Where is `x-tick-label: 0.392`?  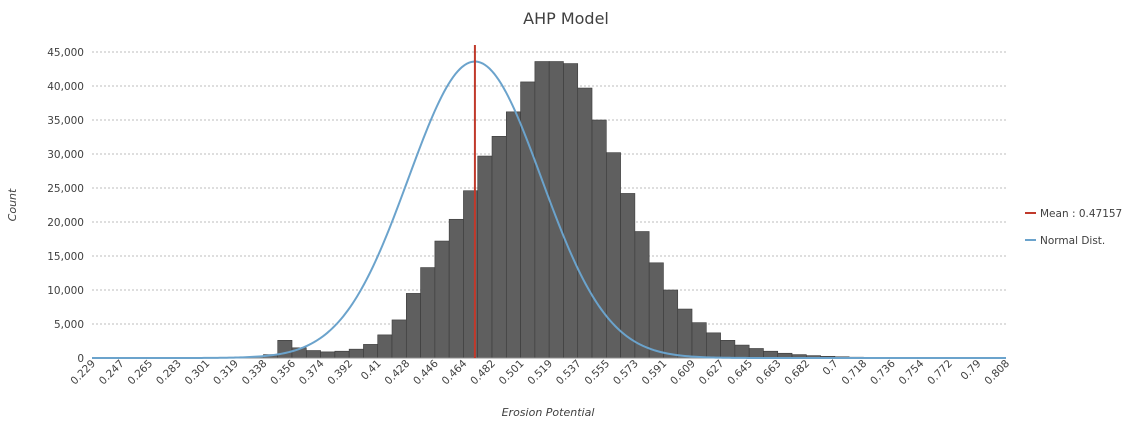
x-tick-label: 0.392 is located at coordinates (340, 373).